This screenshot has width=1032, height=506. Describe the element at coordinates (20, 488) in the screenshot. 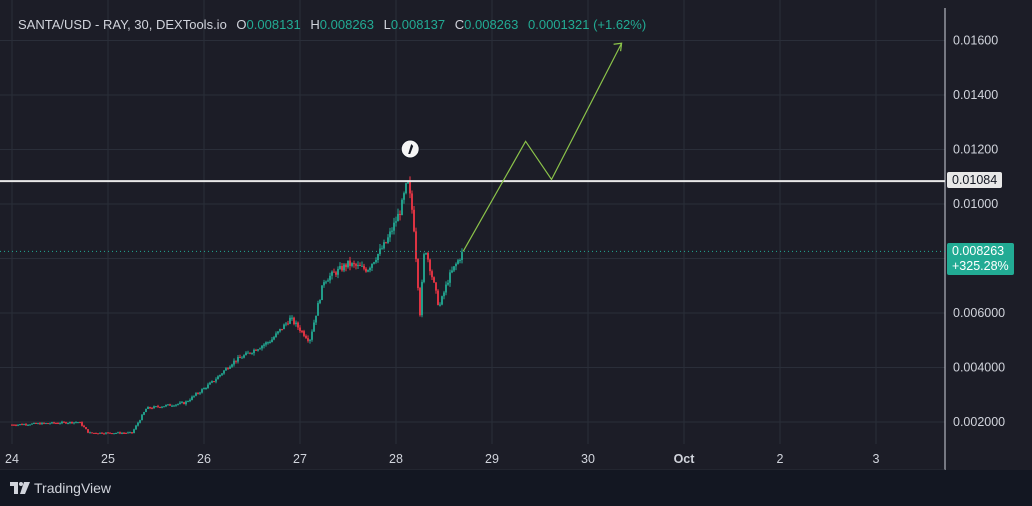

I see `tradingview-icon` at that location.